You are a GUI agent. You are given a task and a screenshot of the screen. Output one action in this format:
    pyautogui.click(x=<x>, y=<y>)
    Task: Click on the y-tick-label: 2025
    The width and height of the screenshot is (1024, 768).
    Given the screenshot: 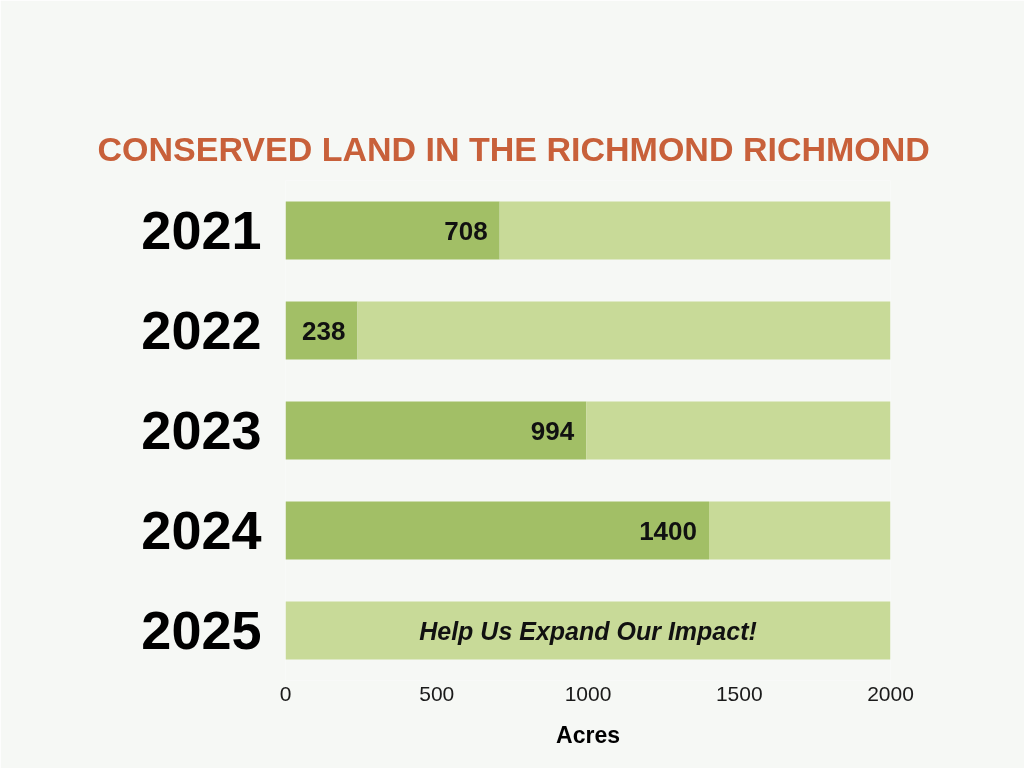 What is the action you would take?
    pyautogui.click(x=201, y=630)
    